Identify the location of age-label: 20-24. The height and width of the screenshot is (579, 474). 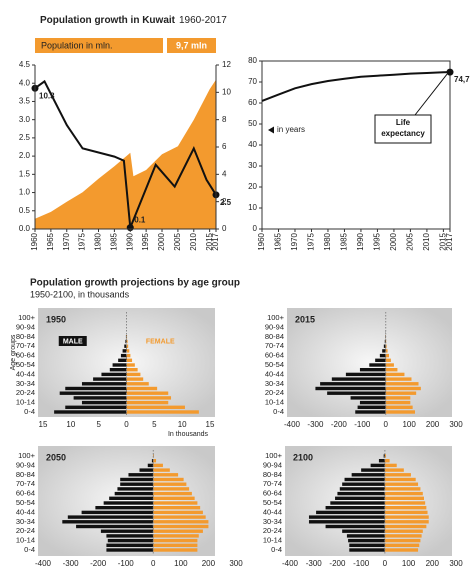
(25, 392).